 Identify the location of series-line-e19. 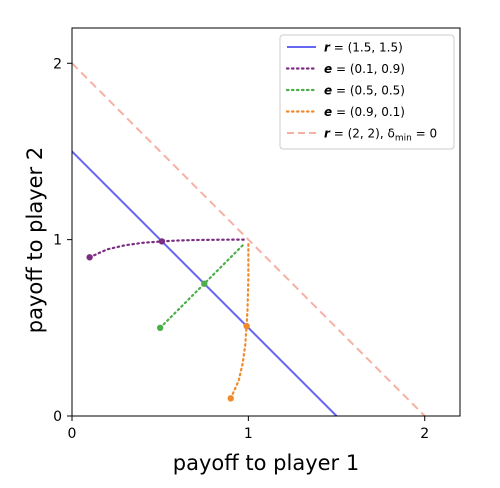
(167, 248).